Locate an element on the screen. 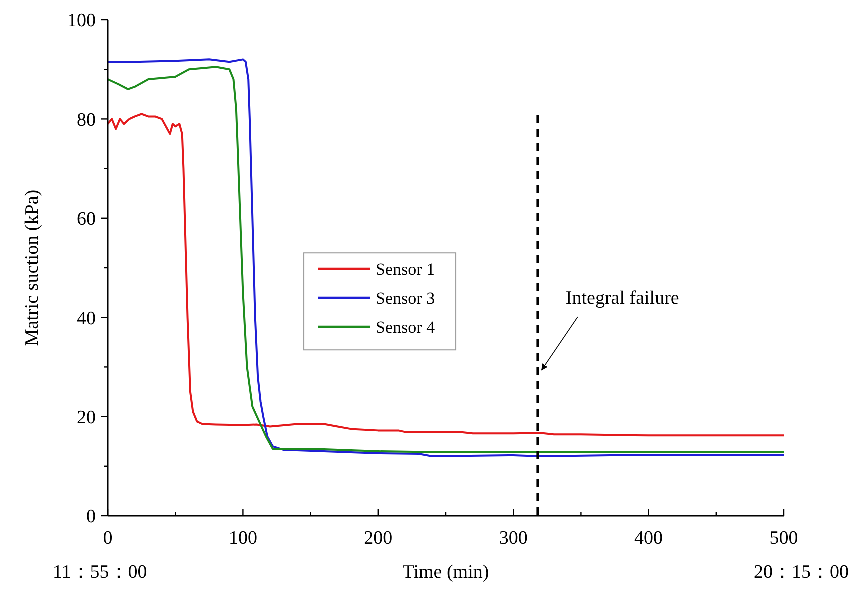 This screenshot has width=857, height=602. legend-label: Sensor 3 is located at coordinates (406, 298).